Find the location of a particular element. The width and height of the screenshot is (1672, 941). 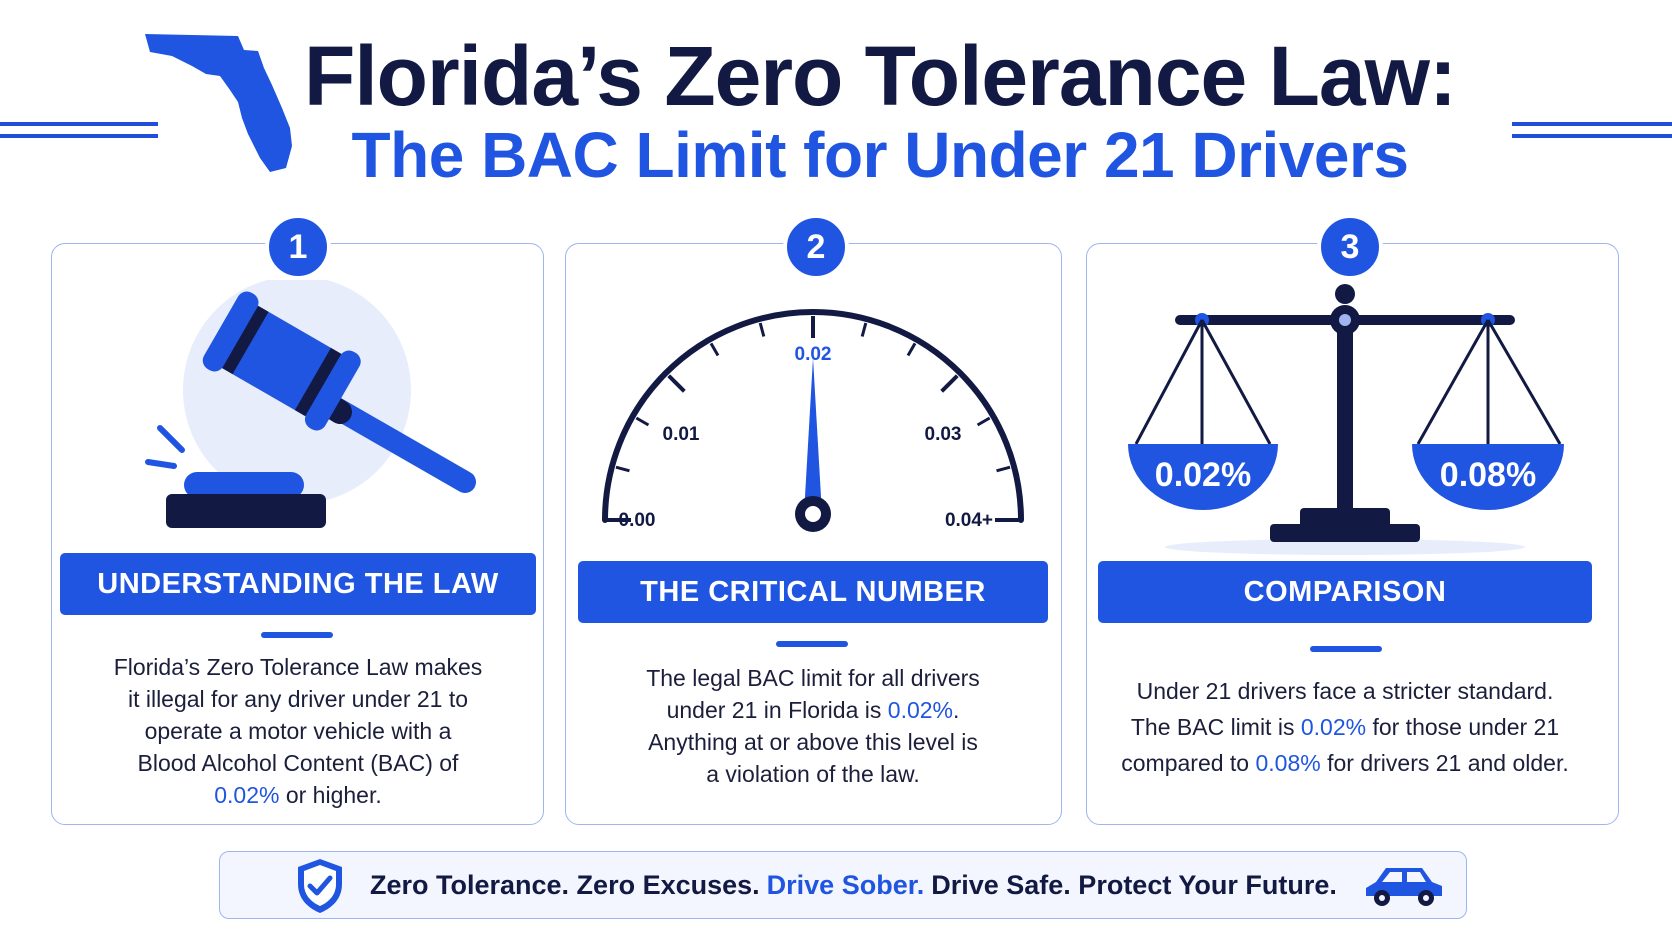

heading-comparison: COMPARISON is located at coordinates (1345, 592).